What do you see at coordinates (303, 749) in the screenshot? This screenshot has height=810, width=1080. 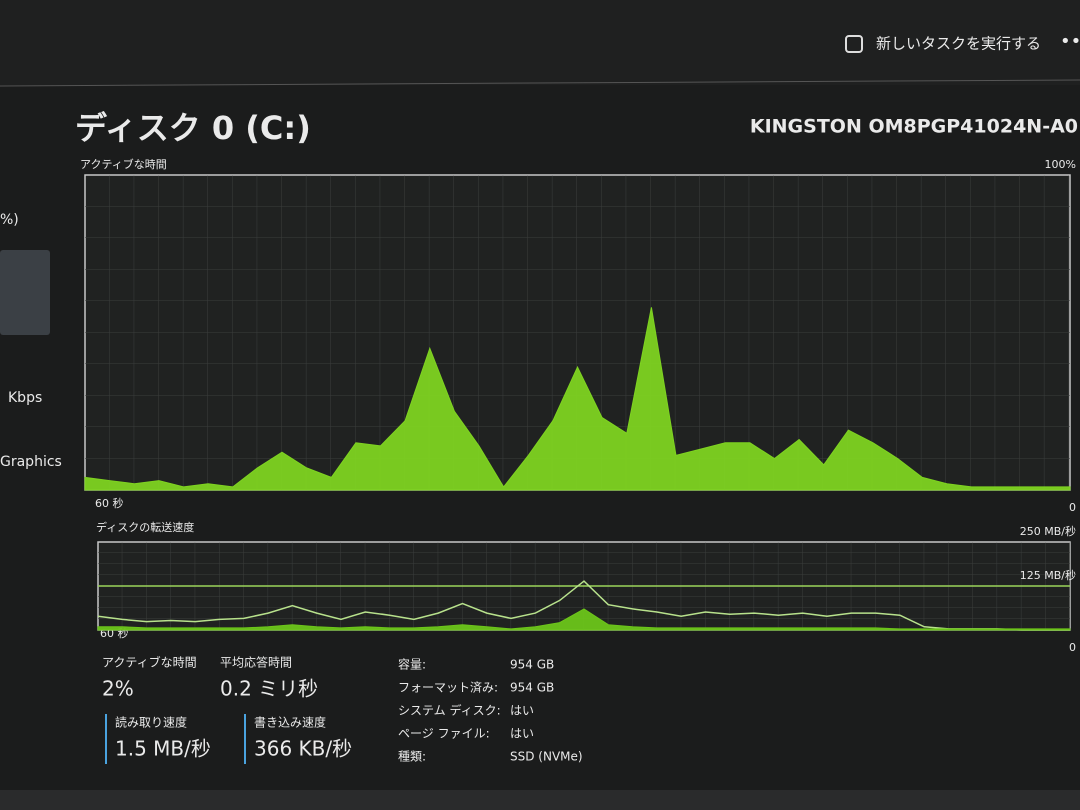 I see `stat-value: 366 KB/秒` at bounding box center [303, 749].